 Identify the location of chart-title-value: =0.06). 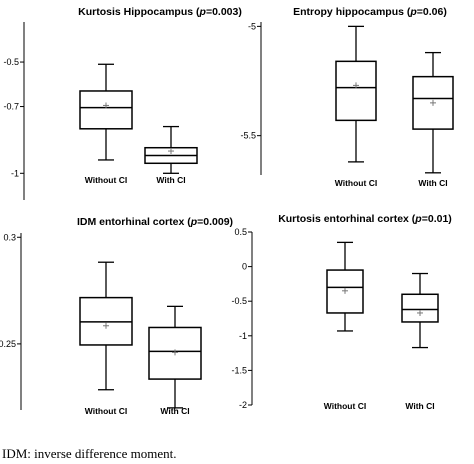
(432, 12).